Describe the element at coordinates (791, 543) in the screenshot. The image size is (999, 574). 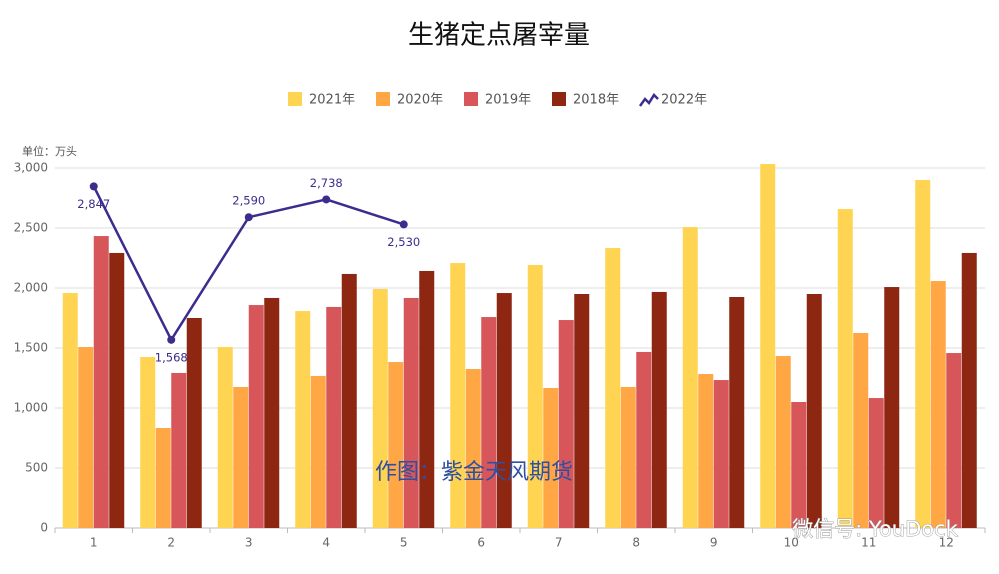
I see `x-tick-label: 10` at that location.